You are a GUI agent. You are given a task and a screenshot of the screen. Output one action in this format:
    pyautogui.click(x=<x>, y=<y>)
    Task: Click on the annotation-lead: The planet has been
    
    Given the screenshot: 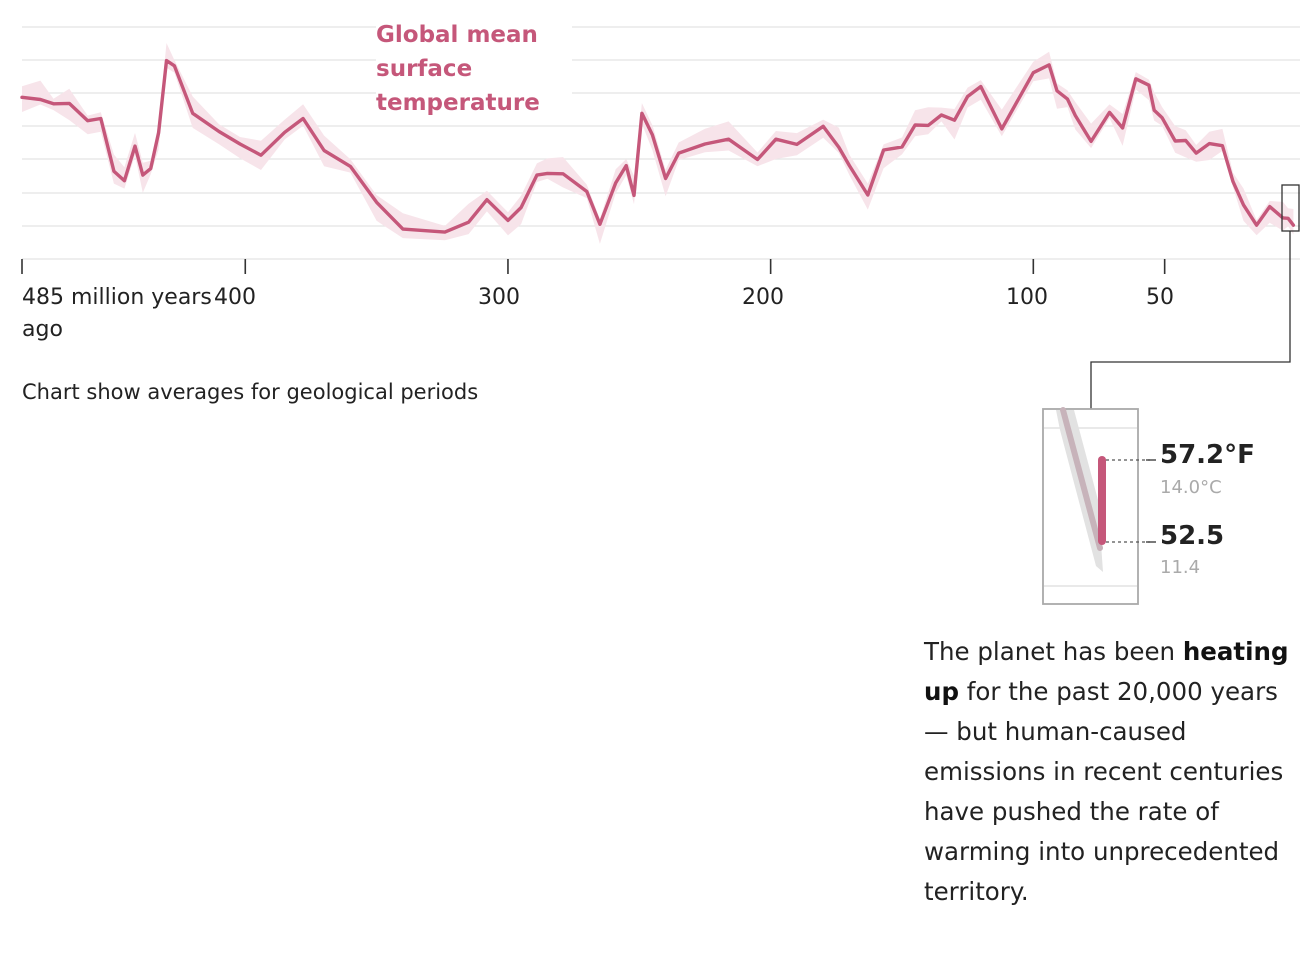 What is the action you would take?
    pyautogui.click(x=1053, y=651)
    